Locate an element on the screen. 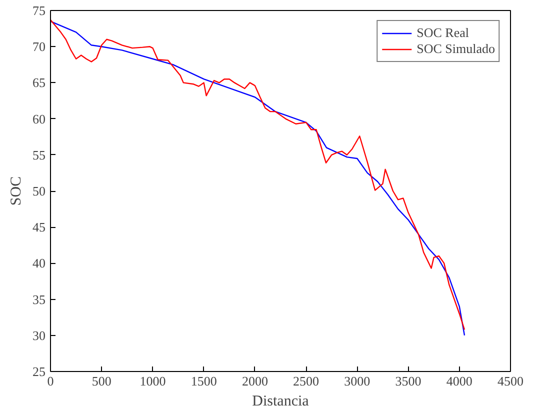  y-axis-title: SOC is located at coordinates (16, 191).